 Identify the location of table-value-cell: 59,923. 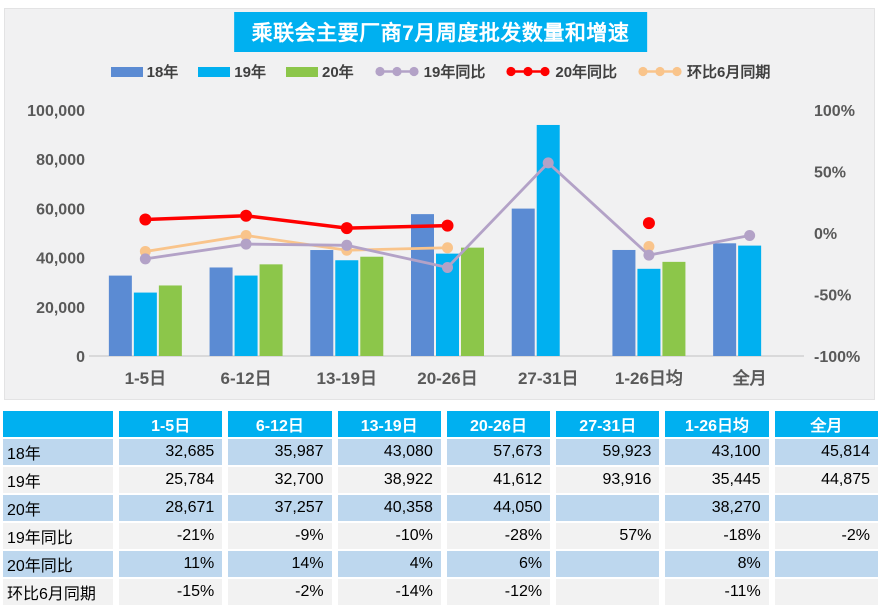
(608, 452).